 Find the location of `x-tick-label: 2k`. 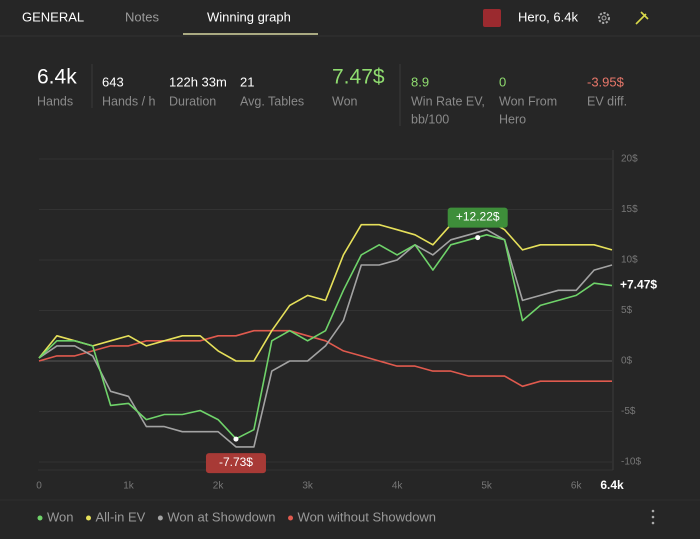

x-tick-label: 2k is located at coordinates (219, 486).